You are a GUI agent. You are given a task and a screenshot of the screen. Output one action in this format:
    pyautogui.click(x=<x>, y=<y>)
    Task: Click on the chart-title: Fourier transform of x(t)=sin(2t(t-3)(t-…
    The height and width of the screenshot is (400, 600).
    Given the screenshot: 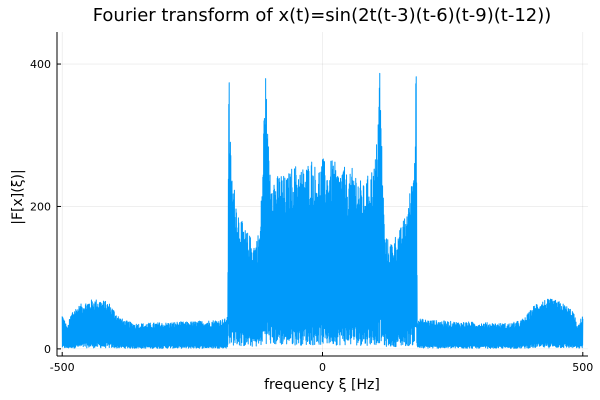 What is the action you would take?
    pyautogui.click(x=322, y=15)
    